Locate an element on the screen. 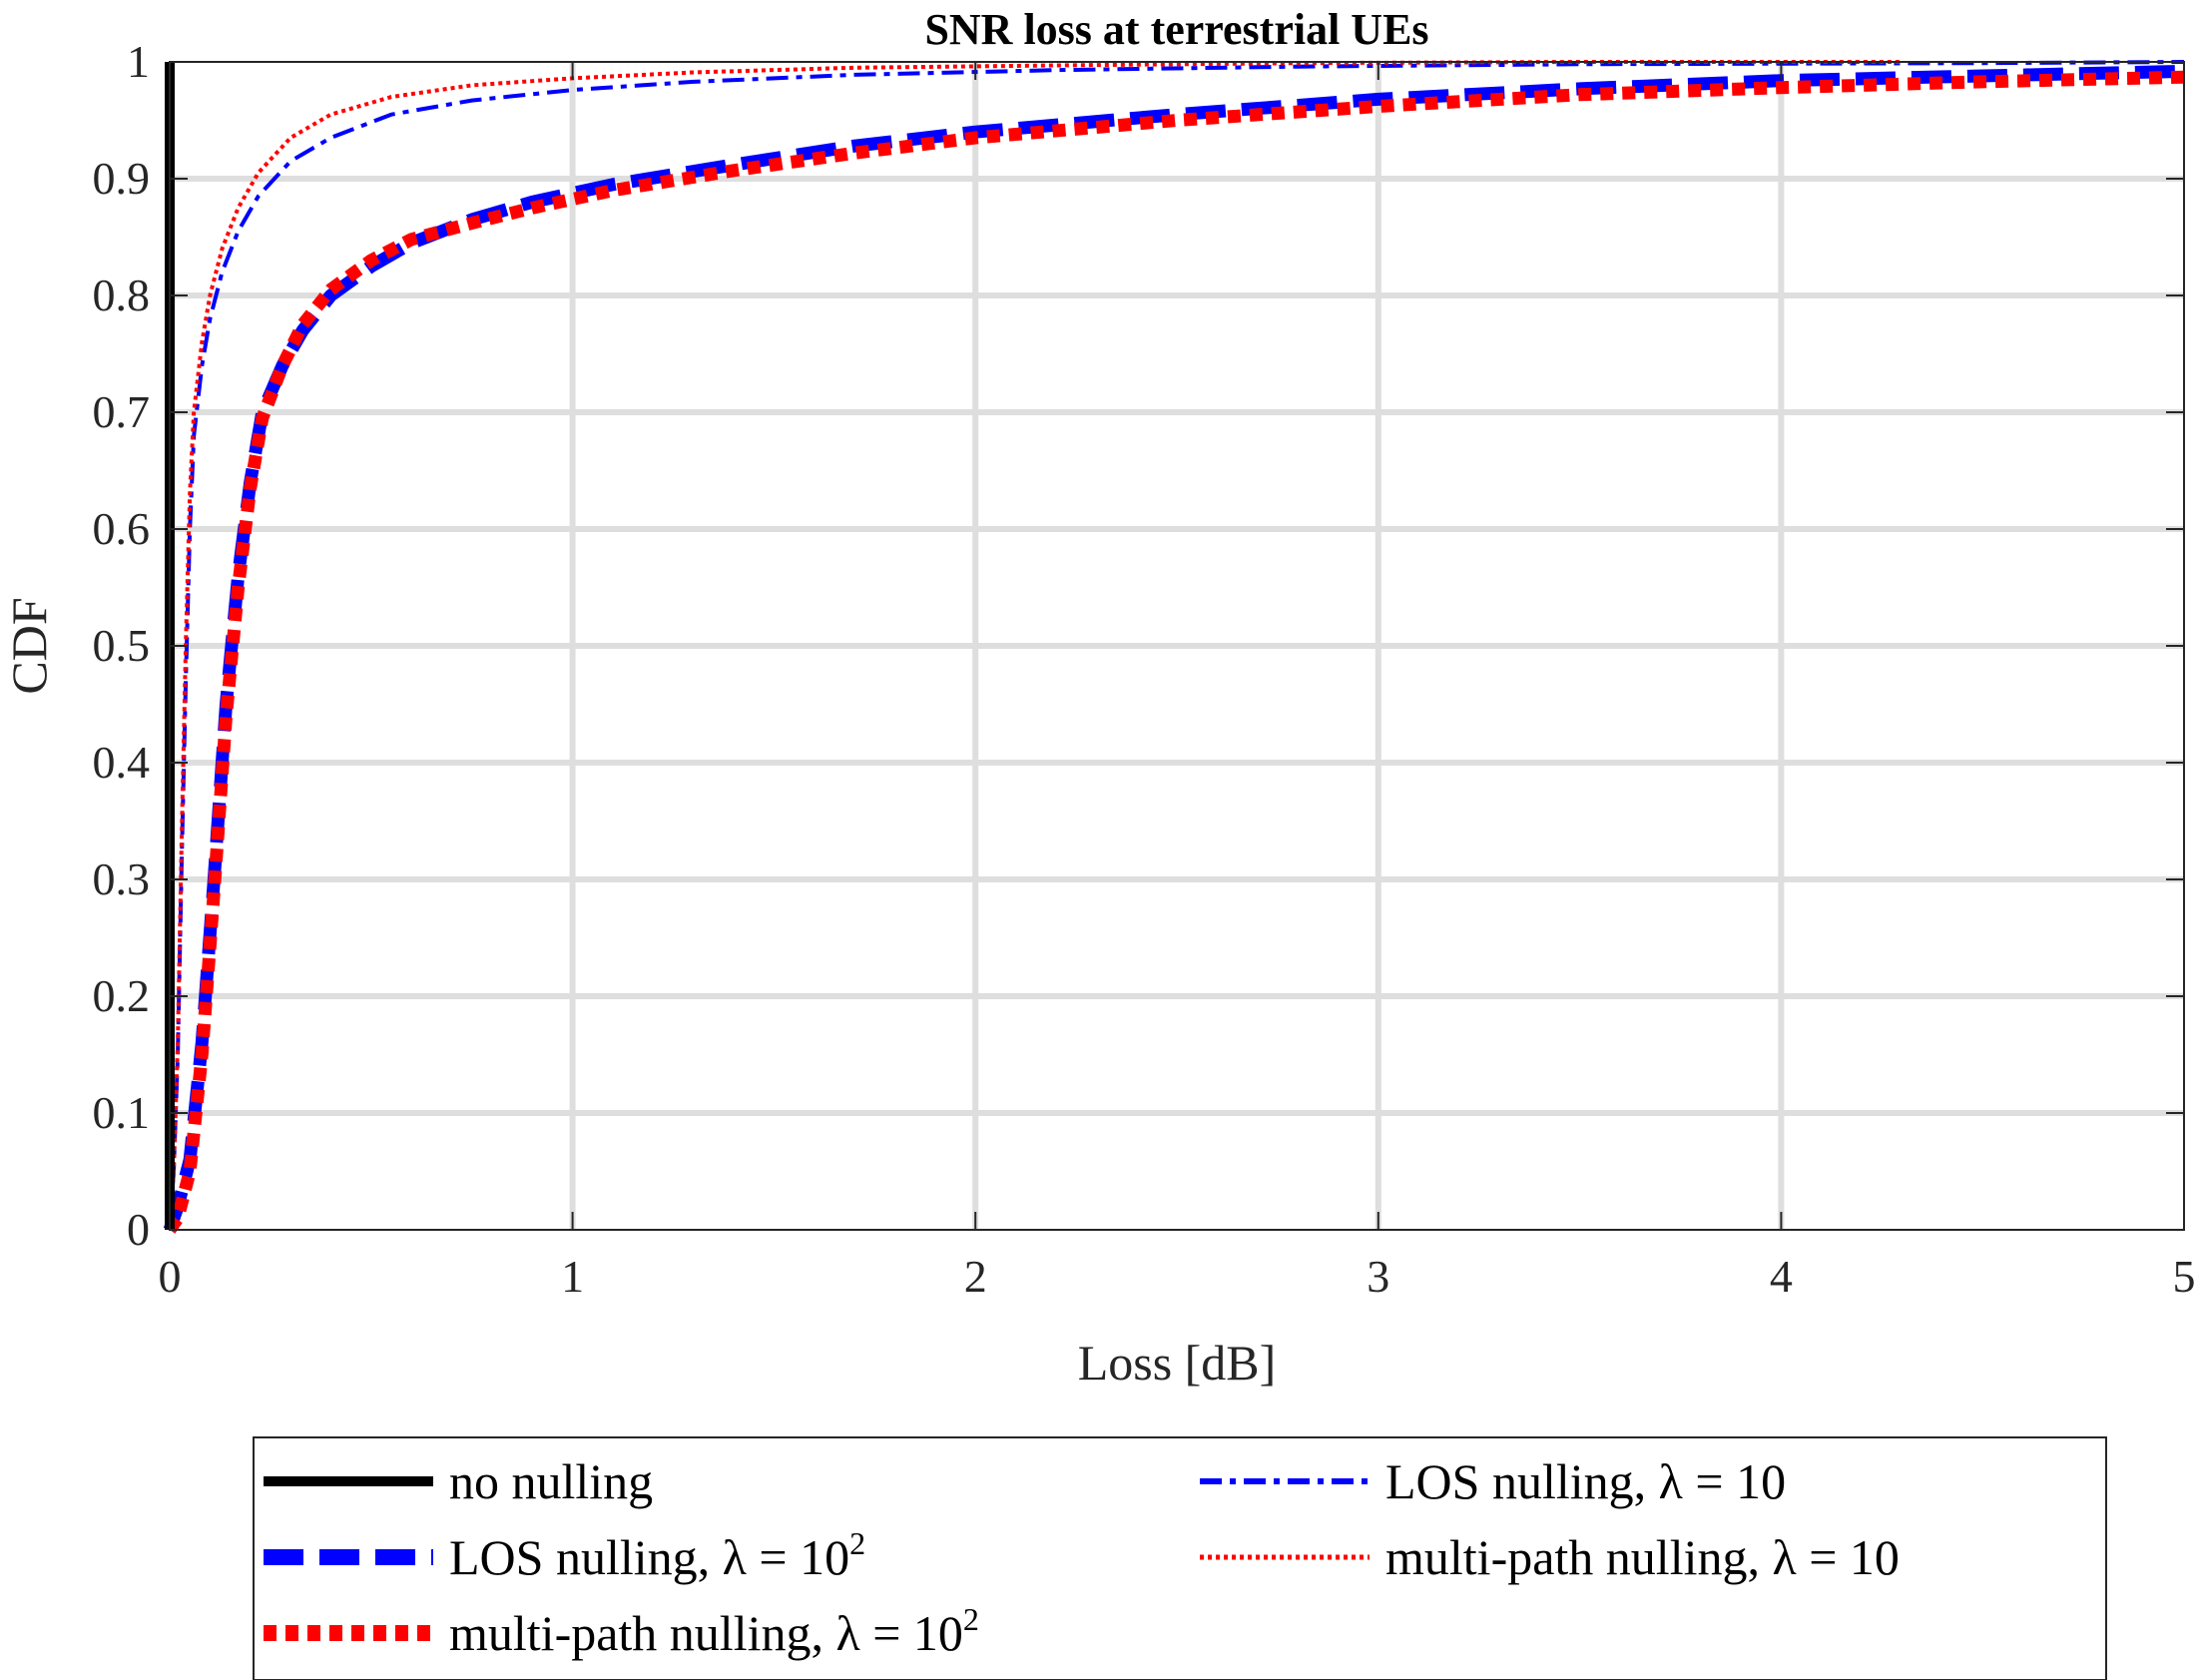 This screenshot has height=1680, width=2196. legend-label-1: LOS nulling, λ = 10 is located at coordinates (1585, 1481).